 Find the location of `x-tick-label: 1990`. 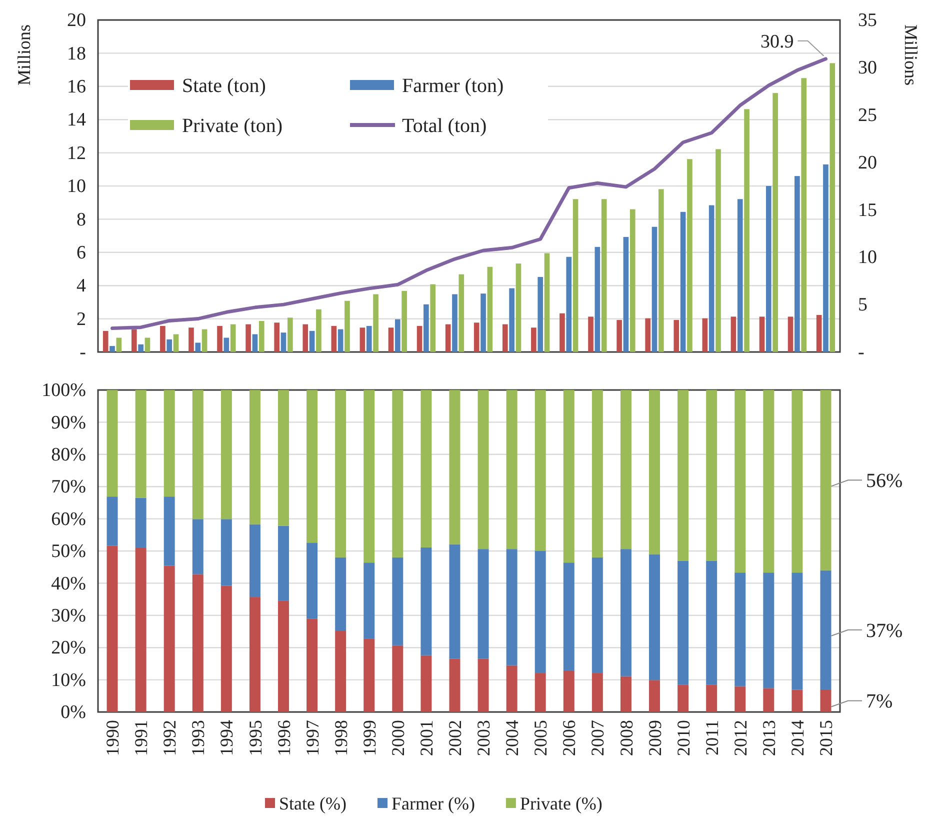

x-tick-label: 1990 is located at coordinates (112, 738).